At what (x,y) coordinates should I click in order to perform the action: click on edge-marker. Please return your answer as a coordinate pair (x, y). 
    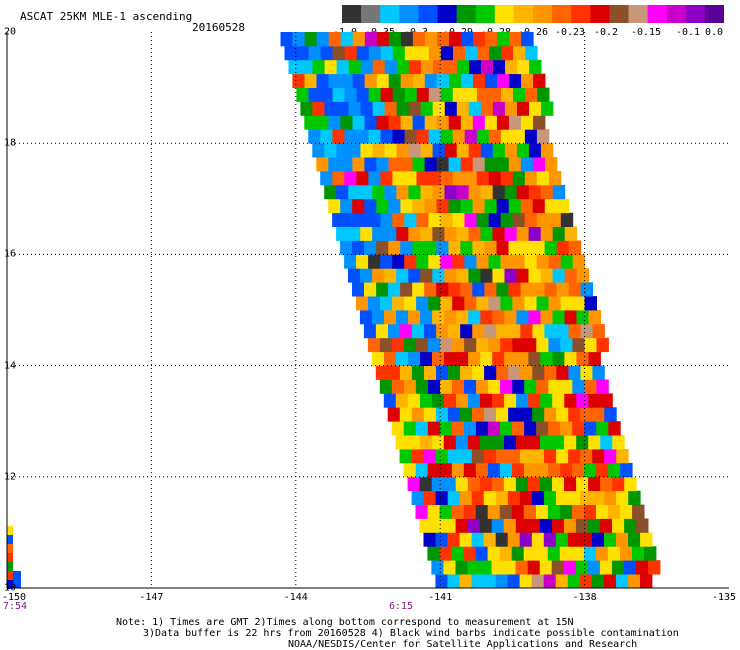
    Looking at the image, I should click on (10, 557).